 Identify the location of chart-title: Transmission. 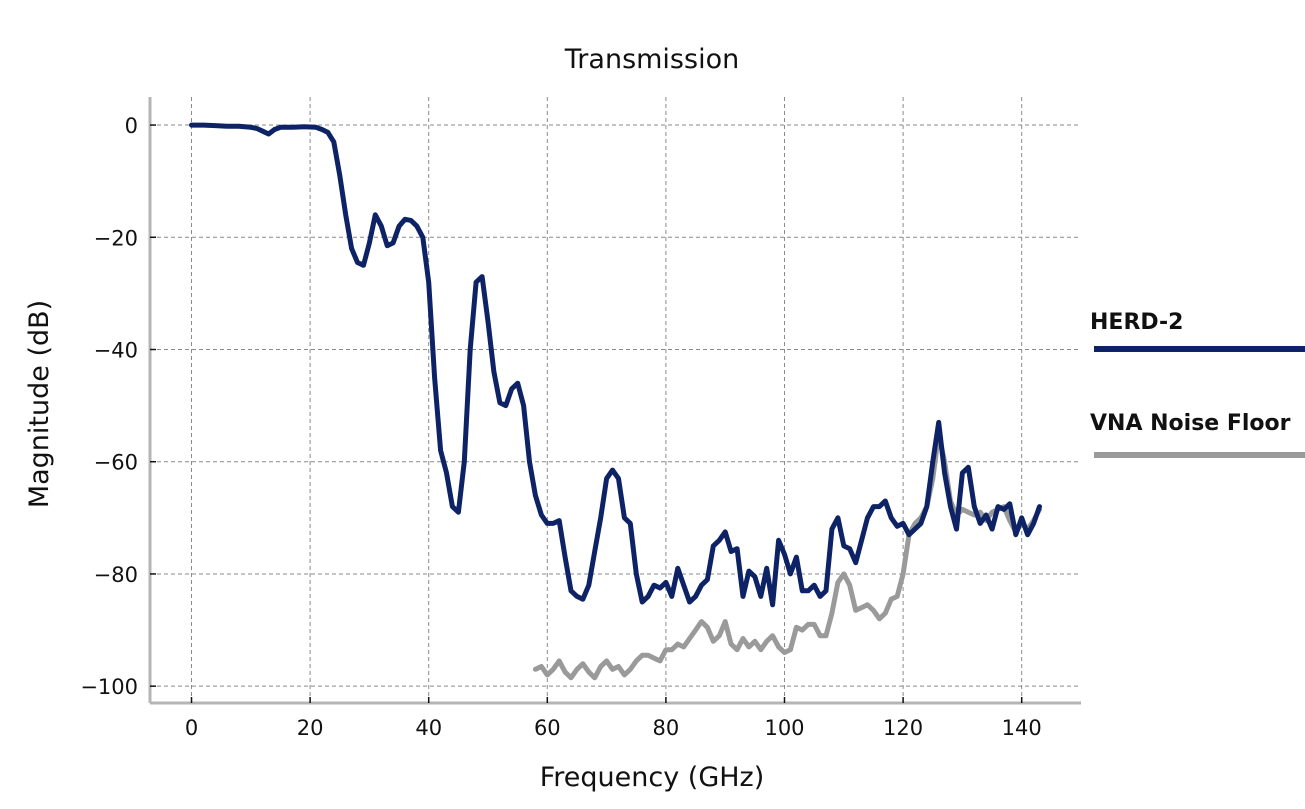
(651, 59).